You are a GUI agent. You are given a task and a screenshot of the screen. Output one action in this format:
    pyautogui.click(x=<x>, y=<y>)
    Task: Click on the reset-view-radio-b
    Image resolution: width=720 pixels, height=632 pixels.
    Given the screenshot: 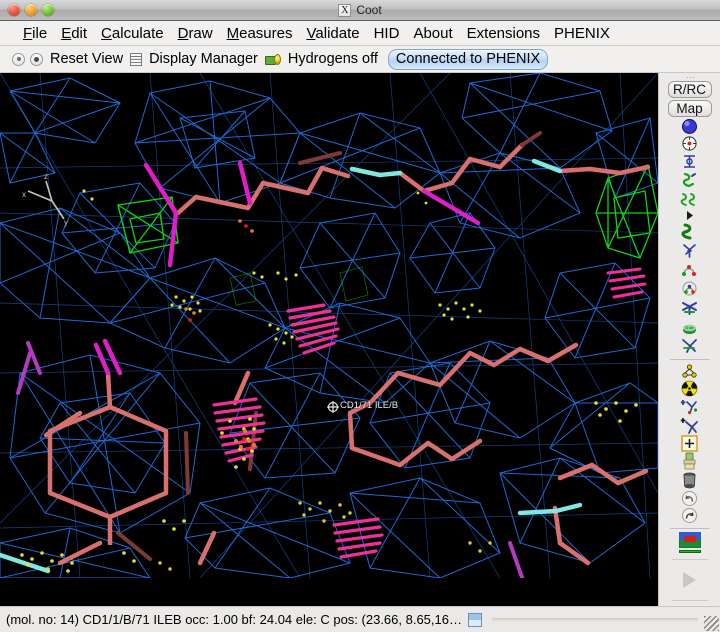 What is the action you would take?
    pyautogui.click(x=36, y=59)
    